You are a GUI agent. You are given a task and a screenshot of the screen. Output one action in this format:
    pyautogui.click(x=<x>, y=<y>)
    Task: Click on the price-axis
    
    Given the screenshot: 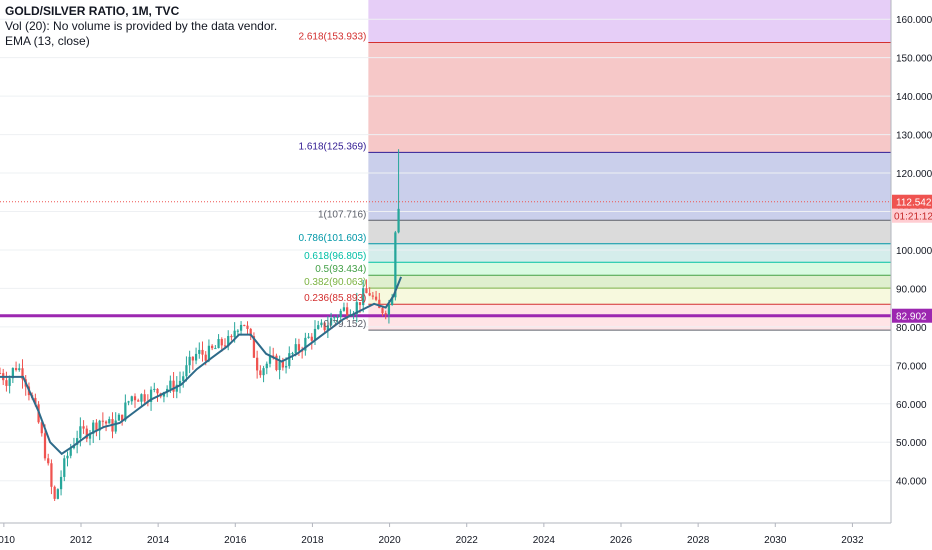 What is the action you would take?
    pyautogui.click(x=911, y=275)
    